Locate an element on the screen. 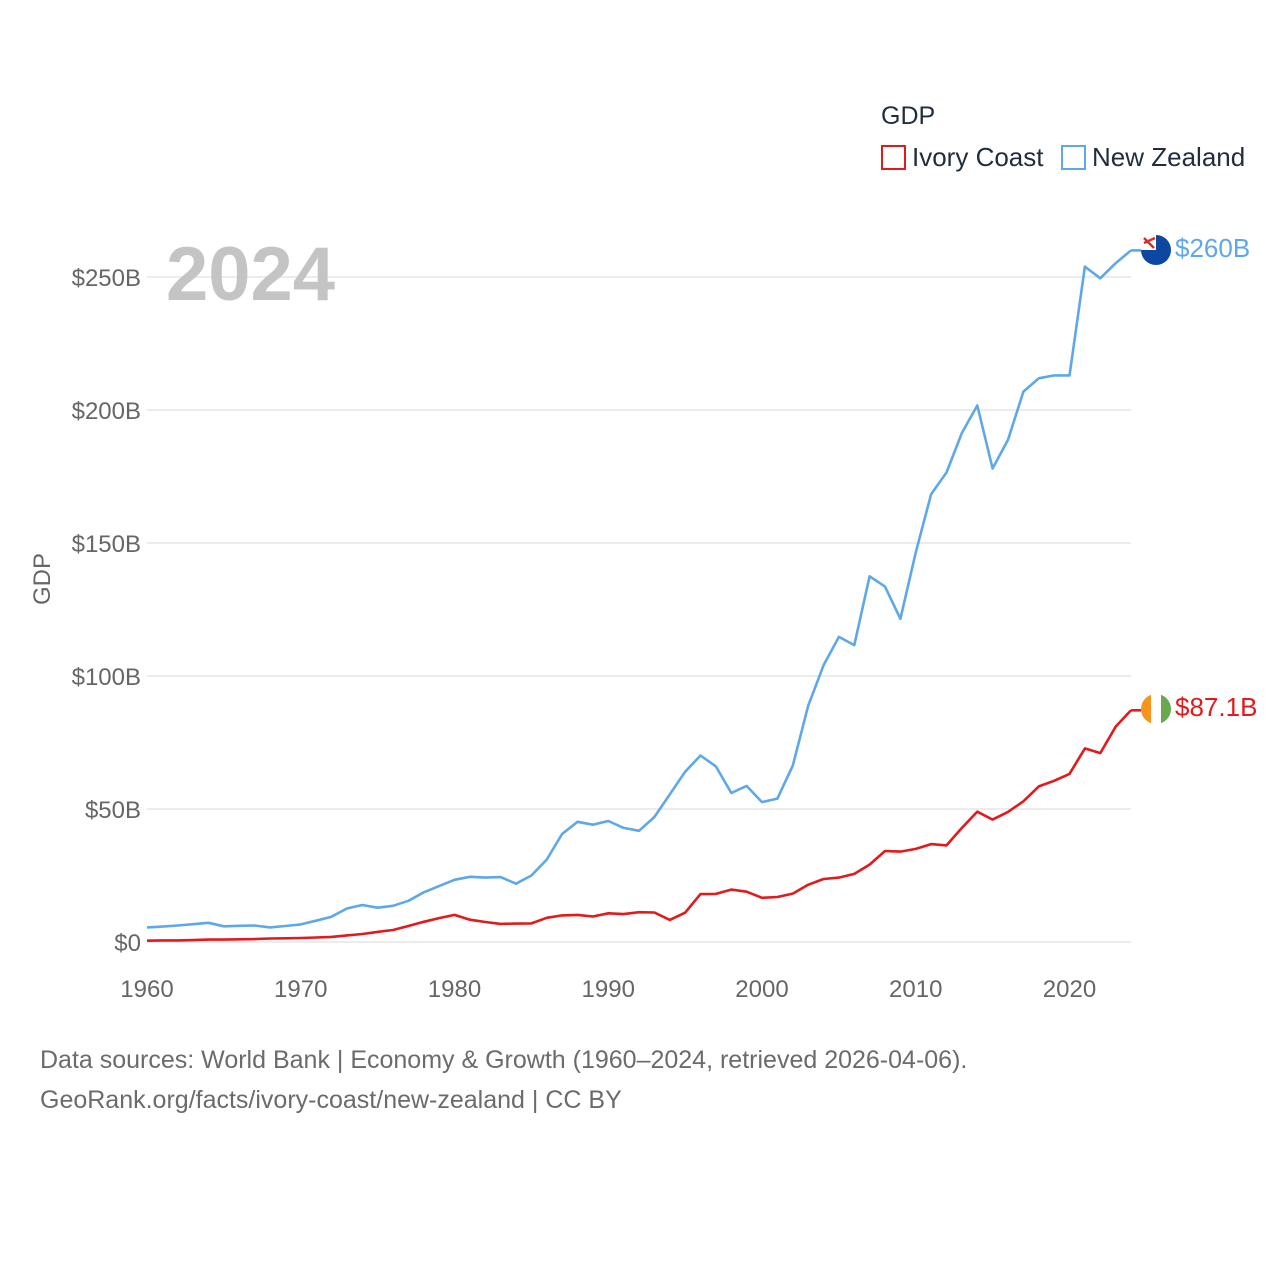 The width and height of the screenshot is (1280, 1280). x-tick-label: 1970 is located at coordinates (300, 989).